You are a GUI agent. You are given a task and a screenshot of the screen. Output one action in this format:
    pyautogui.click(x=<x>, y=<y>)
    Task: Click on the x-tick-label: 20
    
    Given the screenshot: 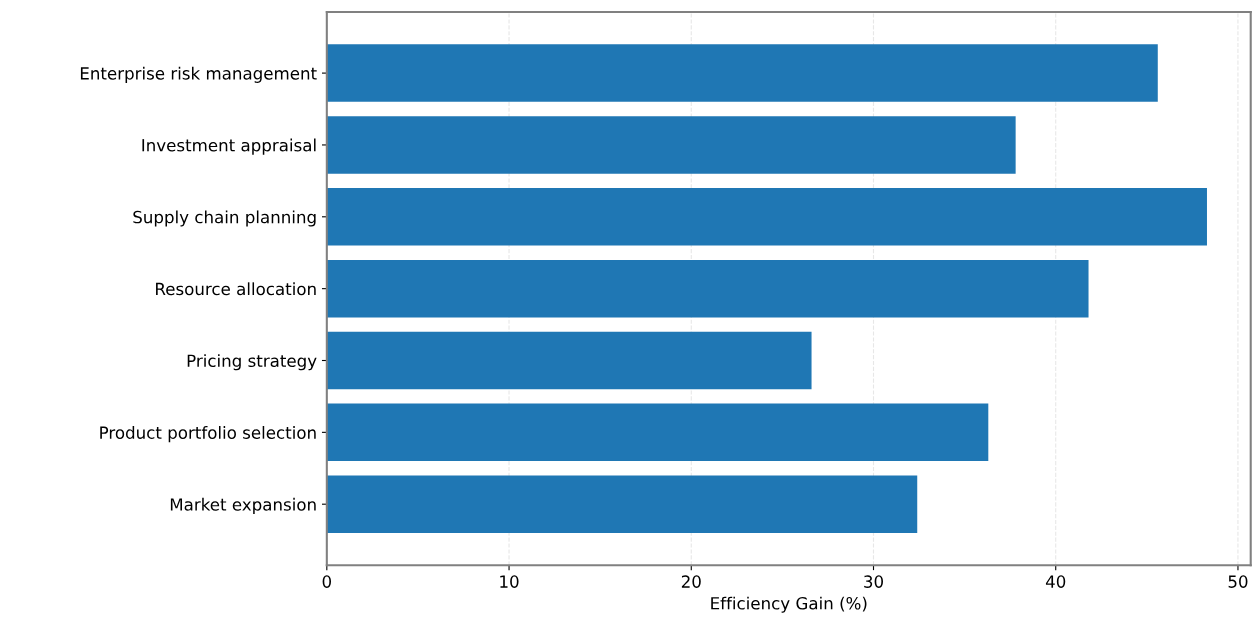 What is the action you would take?
    pyautogui.click(x=691, y=581)
    